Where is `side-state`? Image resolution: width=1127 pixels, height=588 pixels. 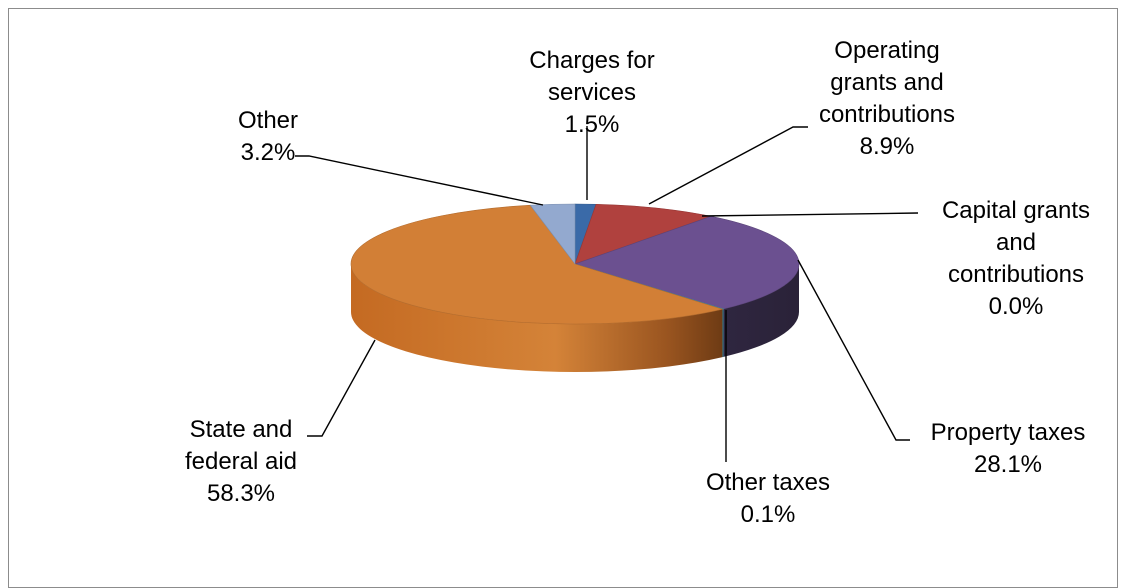 side-state is located at coordinates (537, 318).